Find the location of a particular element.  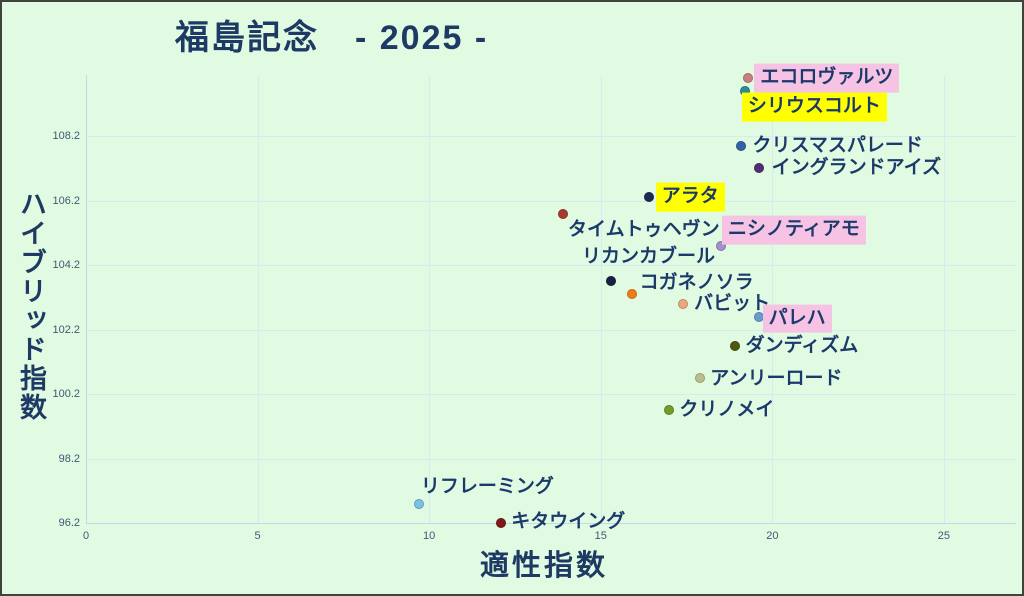

point-label: キタウイング is located at coordinates (568, 522).